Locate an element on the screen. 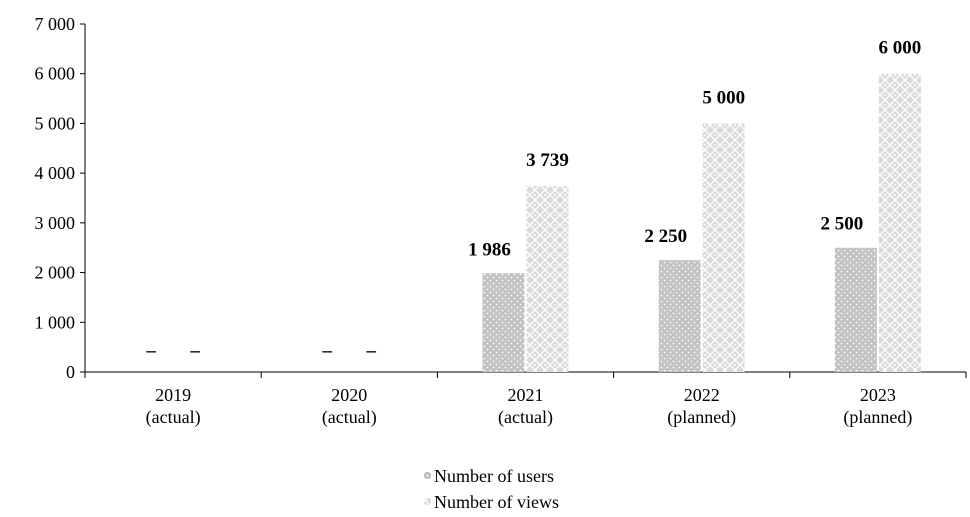 The image size is (970, 517). y-tick-label: 4 000 is located at coordinates (55, 173).